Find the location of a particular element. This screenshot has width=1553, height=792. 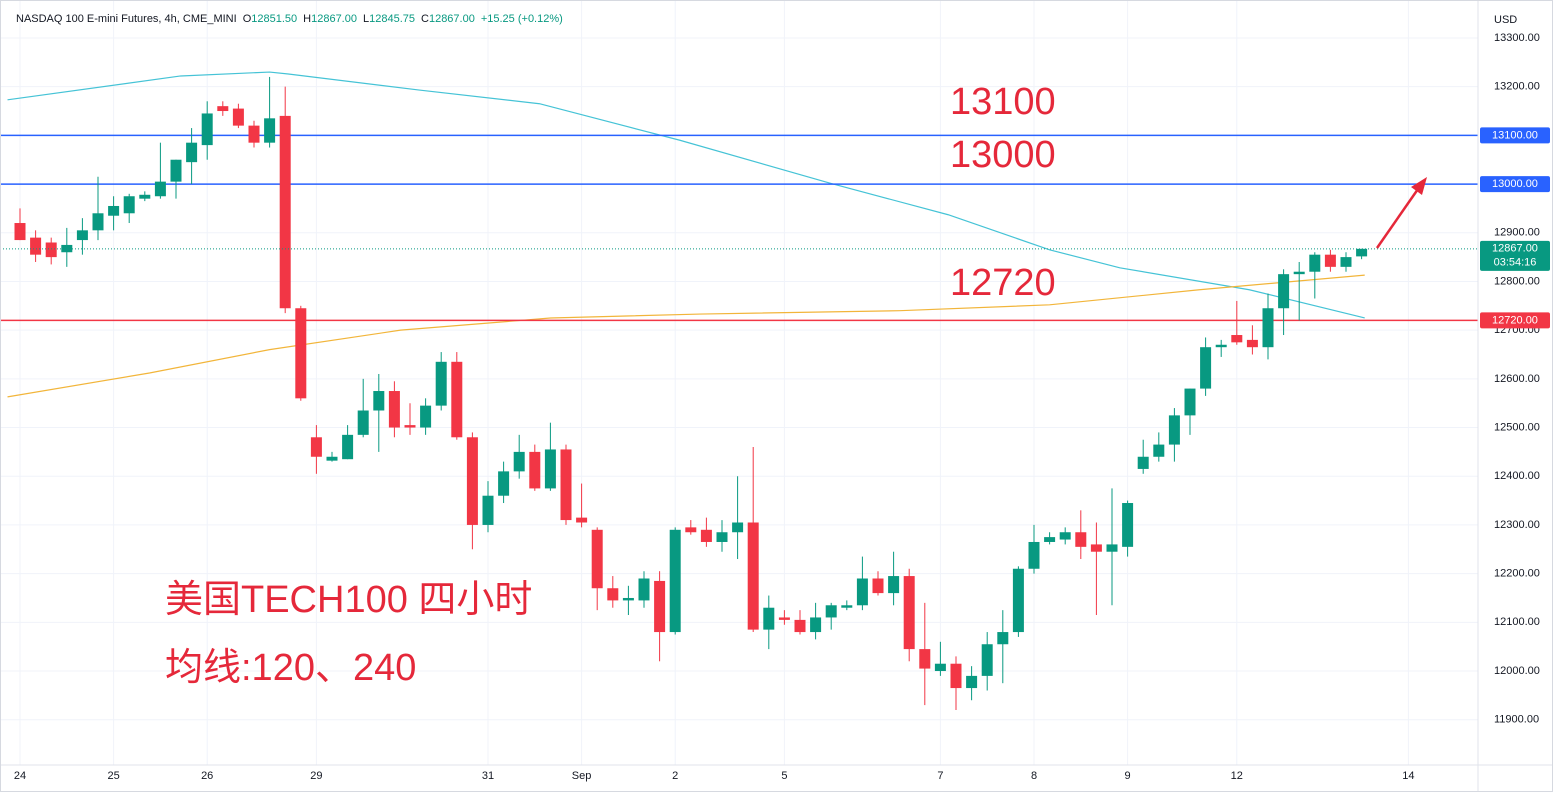

y-tick-label: 12600.00 is located at coordinates (1517, 379).